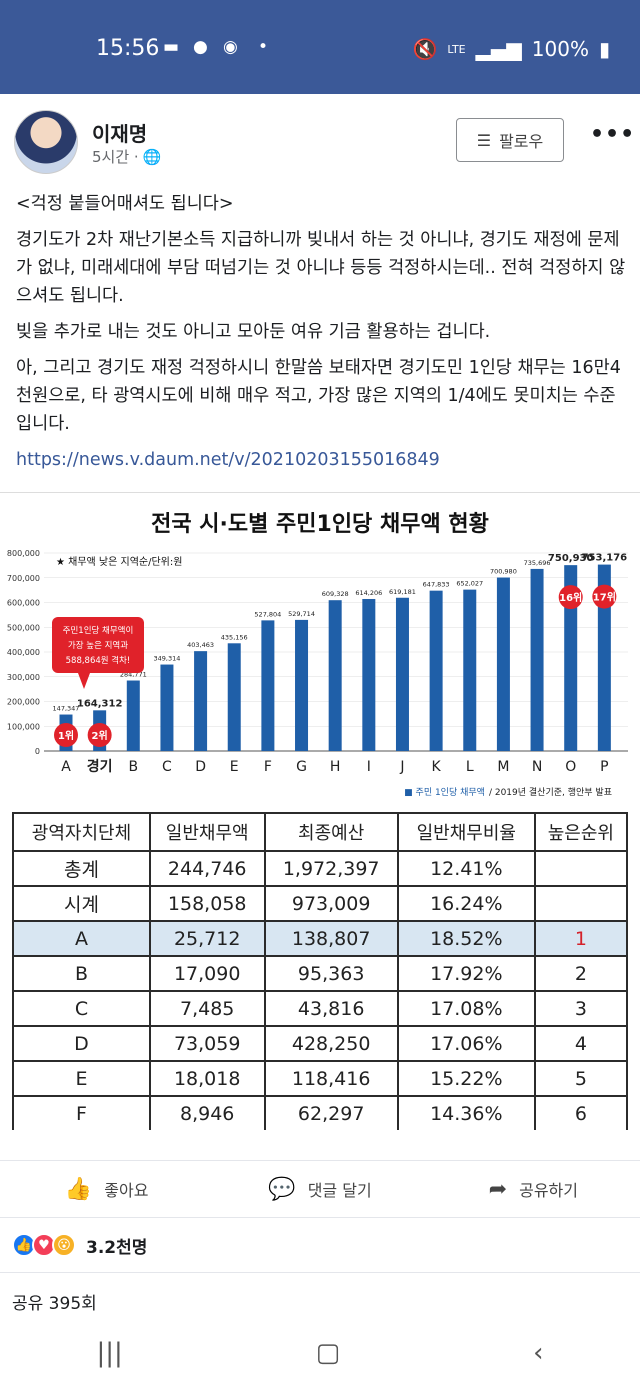 This screenshot has width=640, height=1385. What do you see at coordinates (331, 832) in the screenshot?
I see `table-header-cell: 최종예산` at bounding box center [331, 832].